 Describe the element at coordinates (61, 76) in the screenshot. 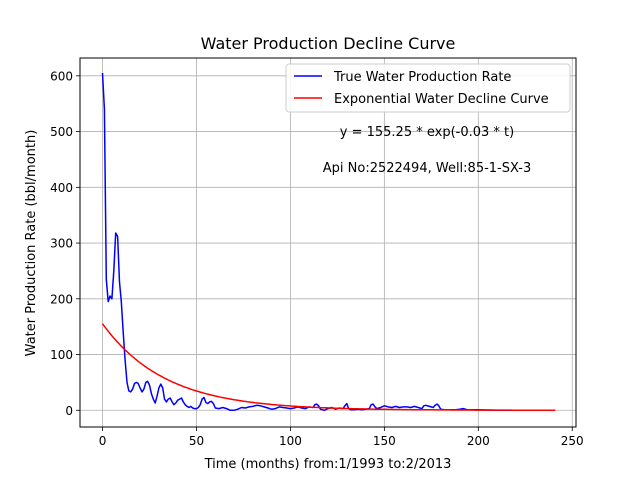

I see `y-tick-label: 600` at that location.